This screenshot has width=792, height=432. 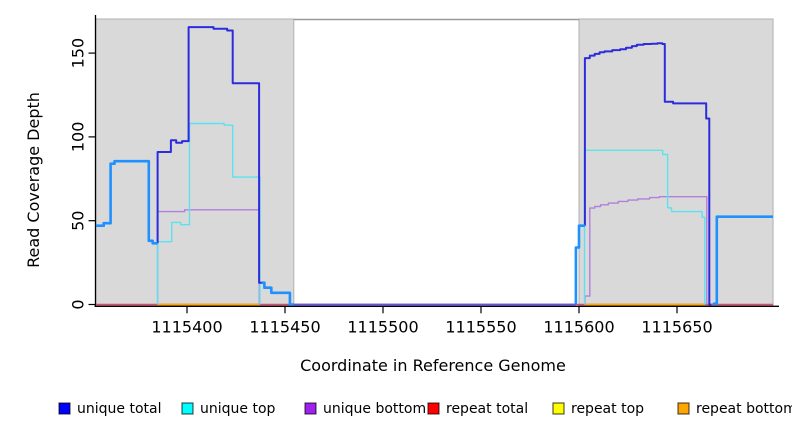 I want to click on legend-item-unique-total: unique total, so click(x=109, y=409).